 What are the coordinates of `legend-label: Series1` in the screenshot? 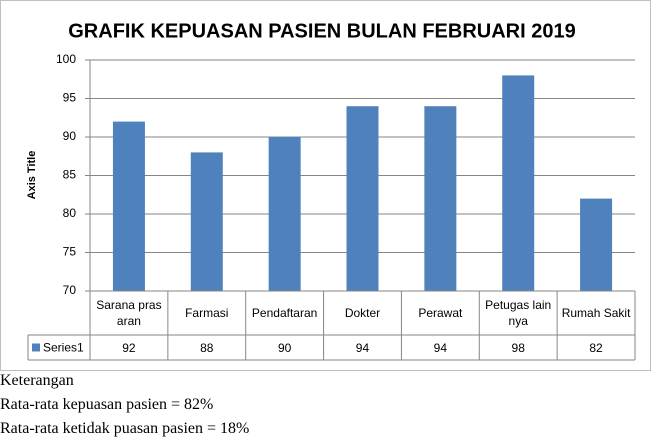 It's located at (63, 348).